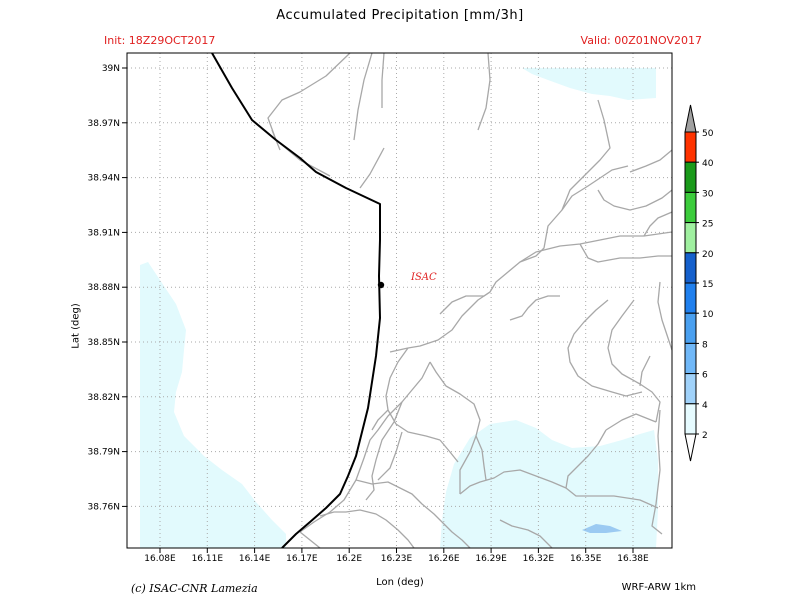 The height and width of the screenshot is (600, 800). Describe the element at coordinates (208, 559) in the screenshot. I see `lon-tick-label: 16.11E` at that location.